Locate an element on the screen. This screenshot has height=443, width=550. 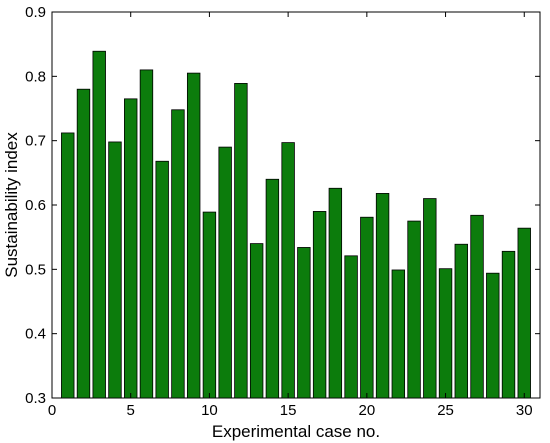
y-tick-label: 0.3 is located at coordinates (35, 398).